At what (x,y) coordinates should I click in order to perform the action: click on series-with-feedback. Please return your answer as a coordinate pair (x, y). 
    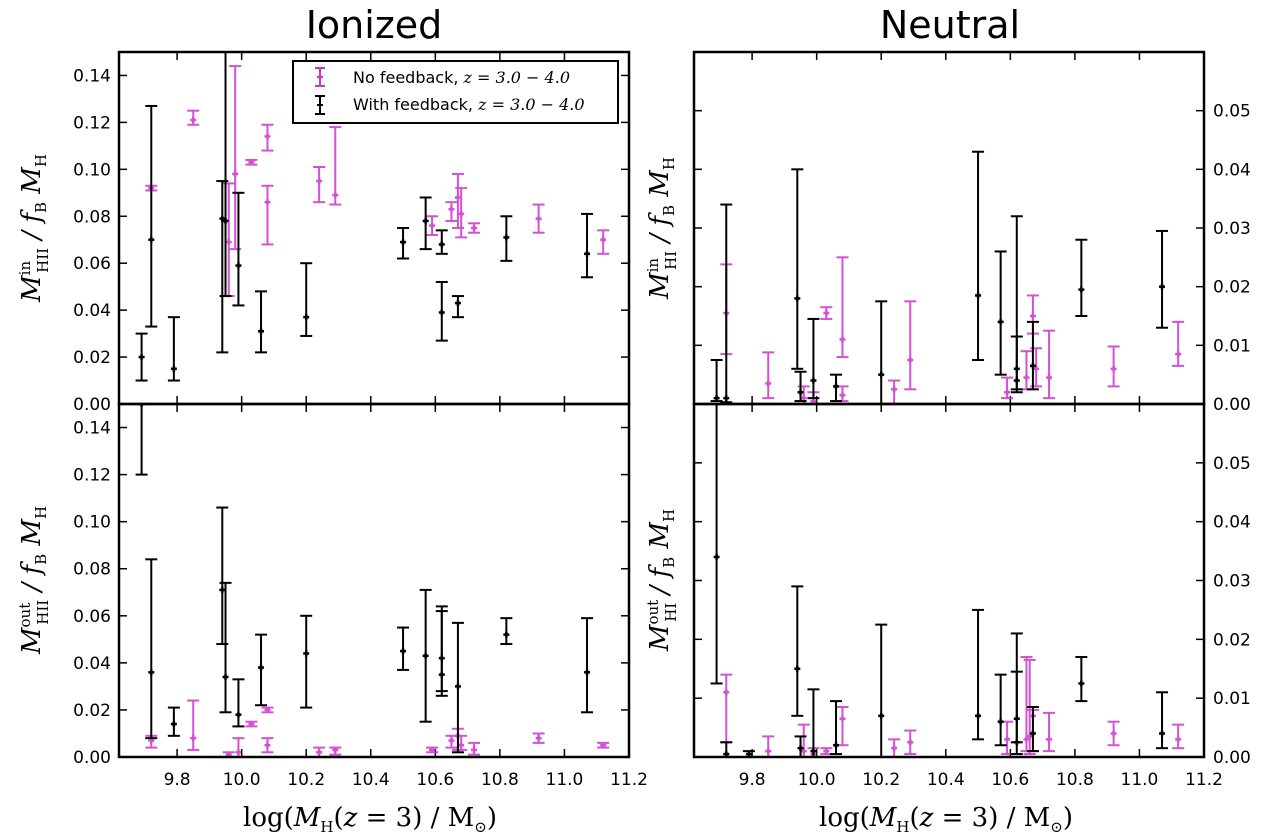
    Looking at the image, I should click on (364, 217).